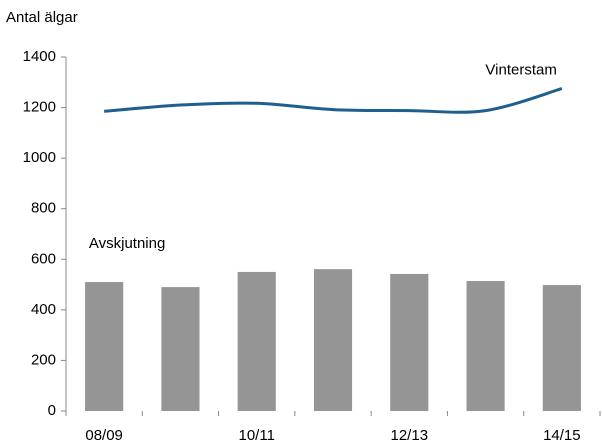 Image resolution: width=602 pixels, height=445 pixels. I want to click on x-tick-label: 08/09, so click(104, 435).